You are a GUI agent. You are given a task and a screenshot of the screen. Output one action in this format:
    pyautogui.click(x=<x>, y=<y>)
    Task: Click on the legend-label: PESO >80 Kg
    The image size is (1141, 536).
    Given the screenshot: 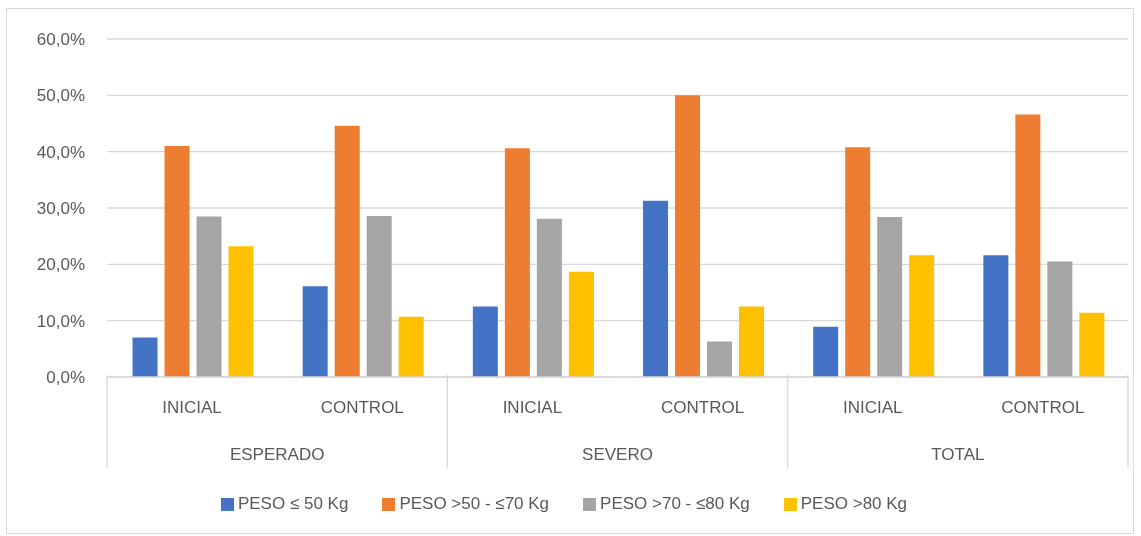 What is the action you would take?
    pyautogui.click(x=854, y=503)
    